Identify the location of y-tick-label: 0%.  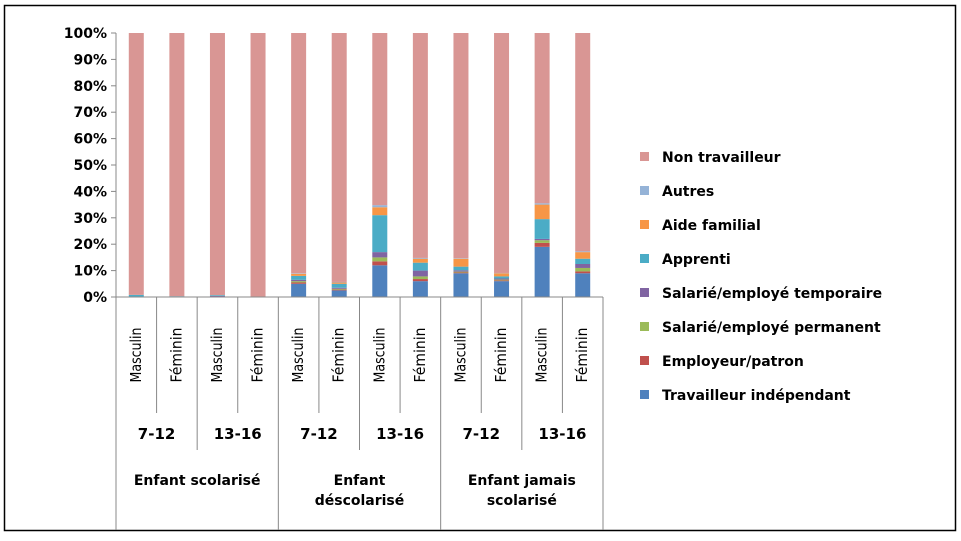
(95, 298).